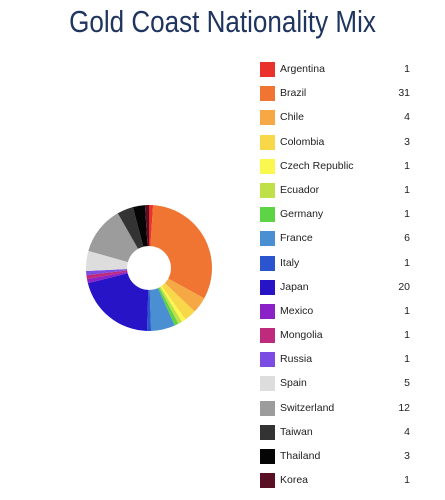  Describe the element at coordinates (293, 93) in the screenshot. I see `legend-label: Brazil` at that location.